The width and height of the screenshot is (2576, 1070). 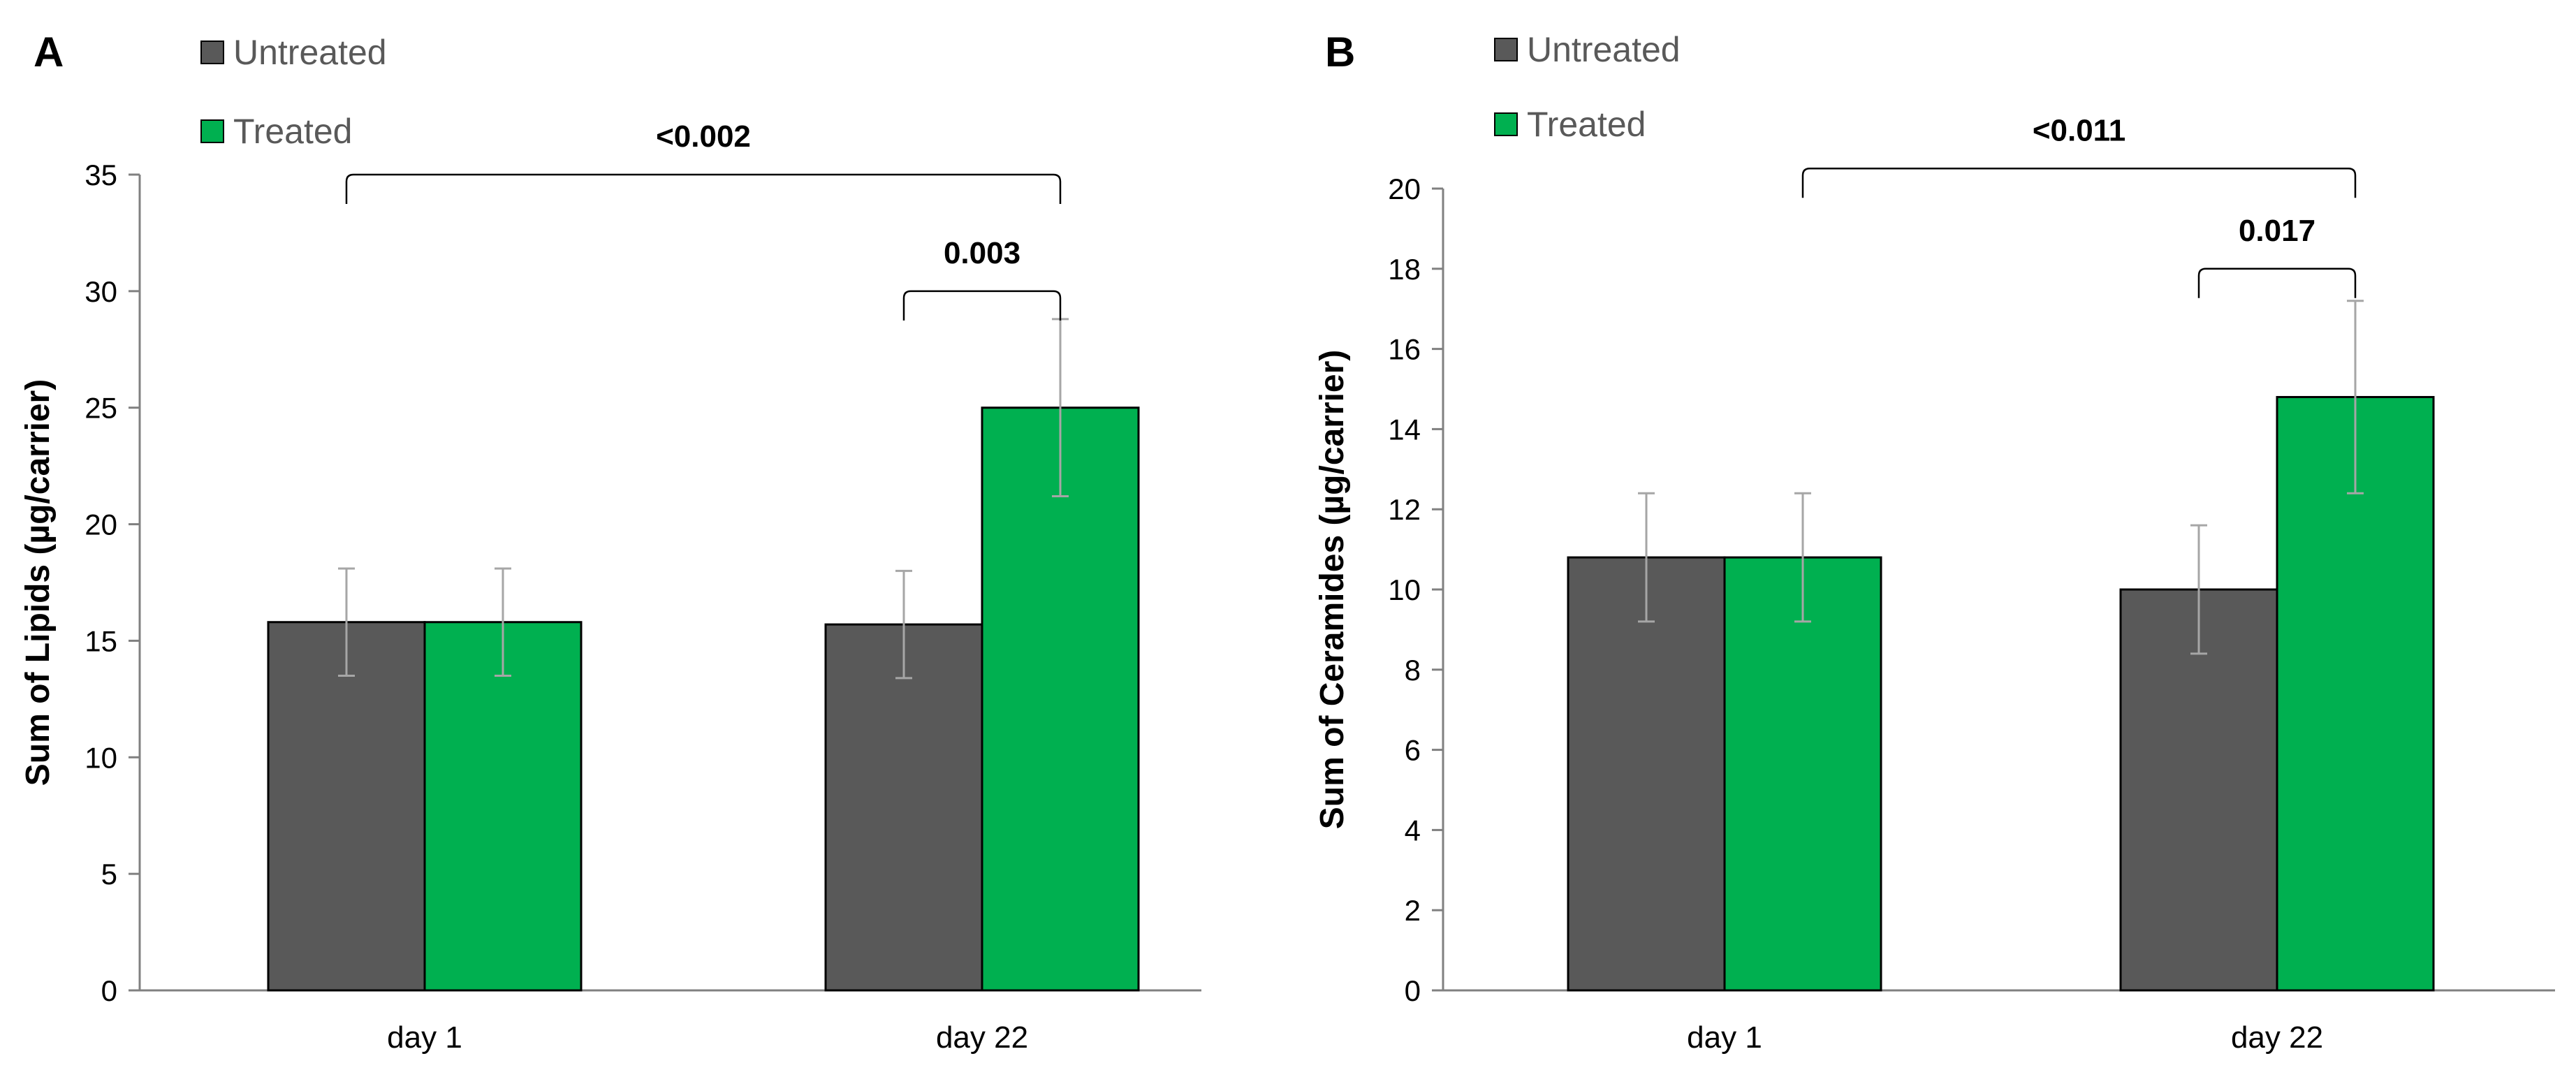 What do you see at coordinates (1332, 590) in the screenshot?
I see `y-axis-label: Sum of Ceramides (µg/carrier)` at bounding box center [1332, 590].